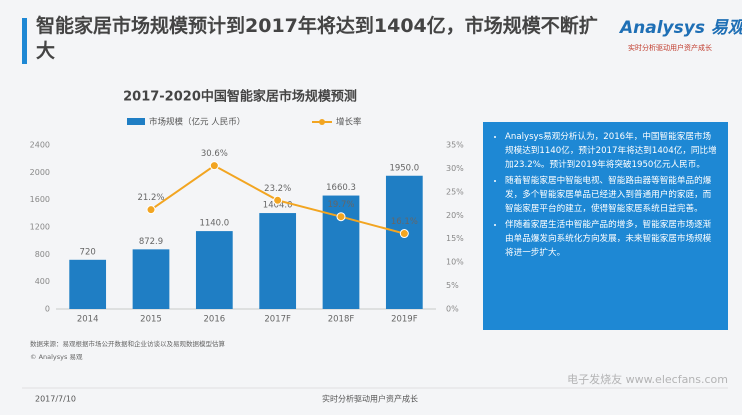 Image resolution: width=742 pixels, height=415 pixels. I want to click on x-tick-label: 2018F, so click(341, 320).